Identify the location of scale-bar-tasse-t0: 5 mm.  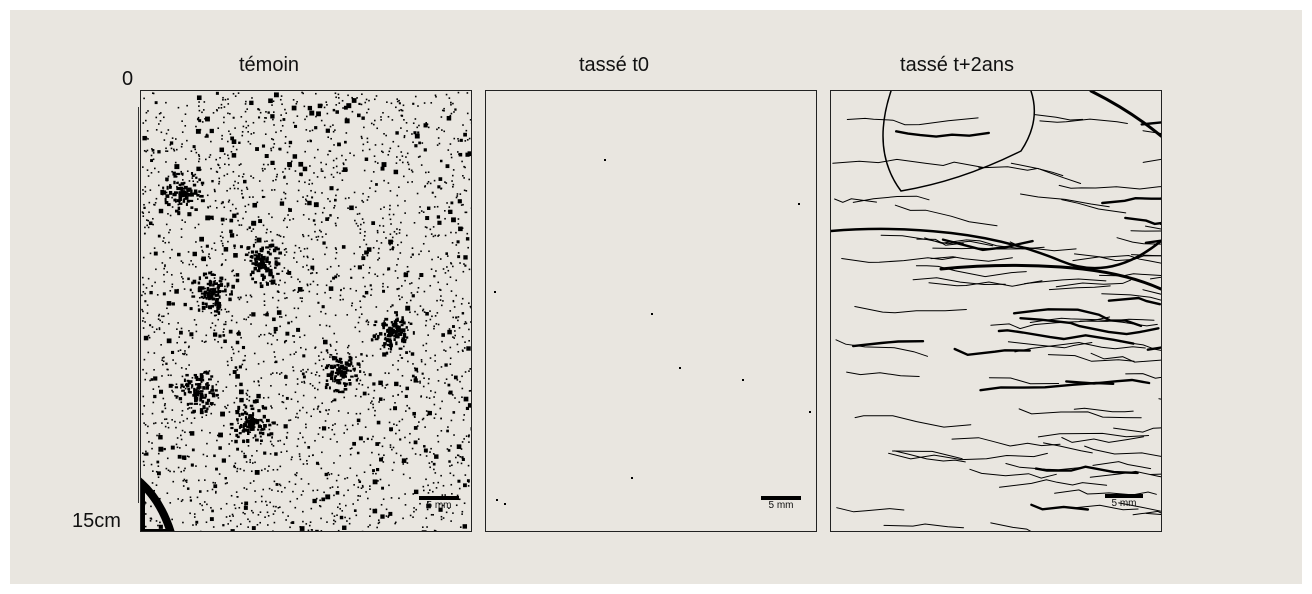
(781, 504).